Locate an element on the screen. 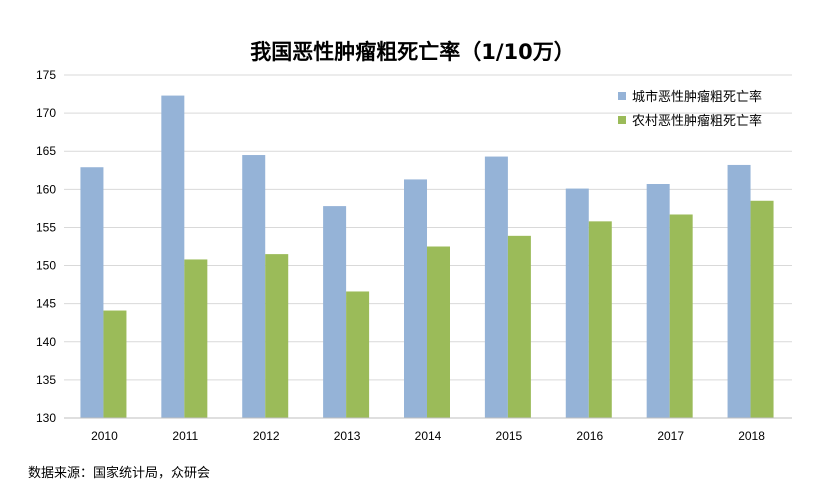  chart-title: 我国恶性肿瘤粗死亡率（1/10万） is located at coordinates (412, 52).